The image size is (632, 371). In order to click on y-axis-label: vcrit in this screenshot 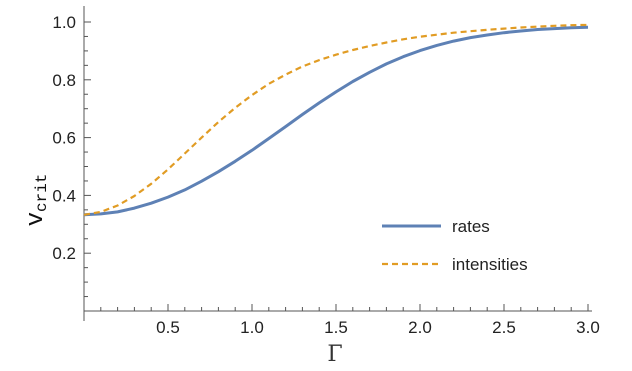, I will do `click(37, 200)`.